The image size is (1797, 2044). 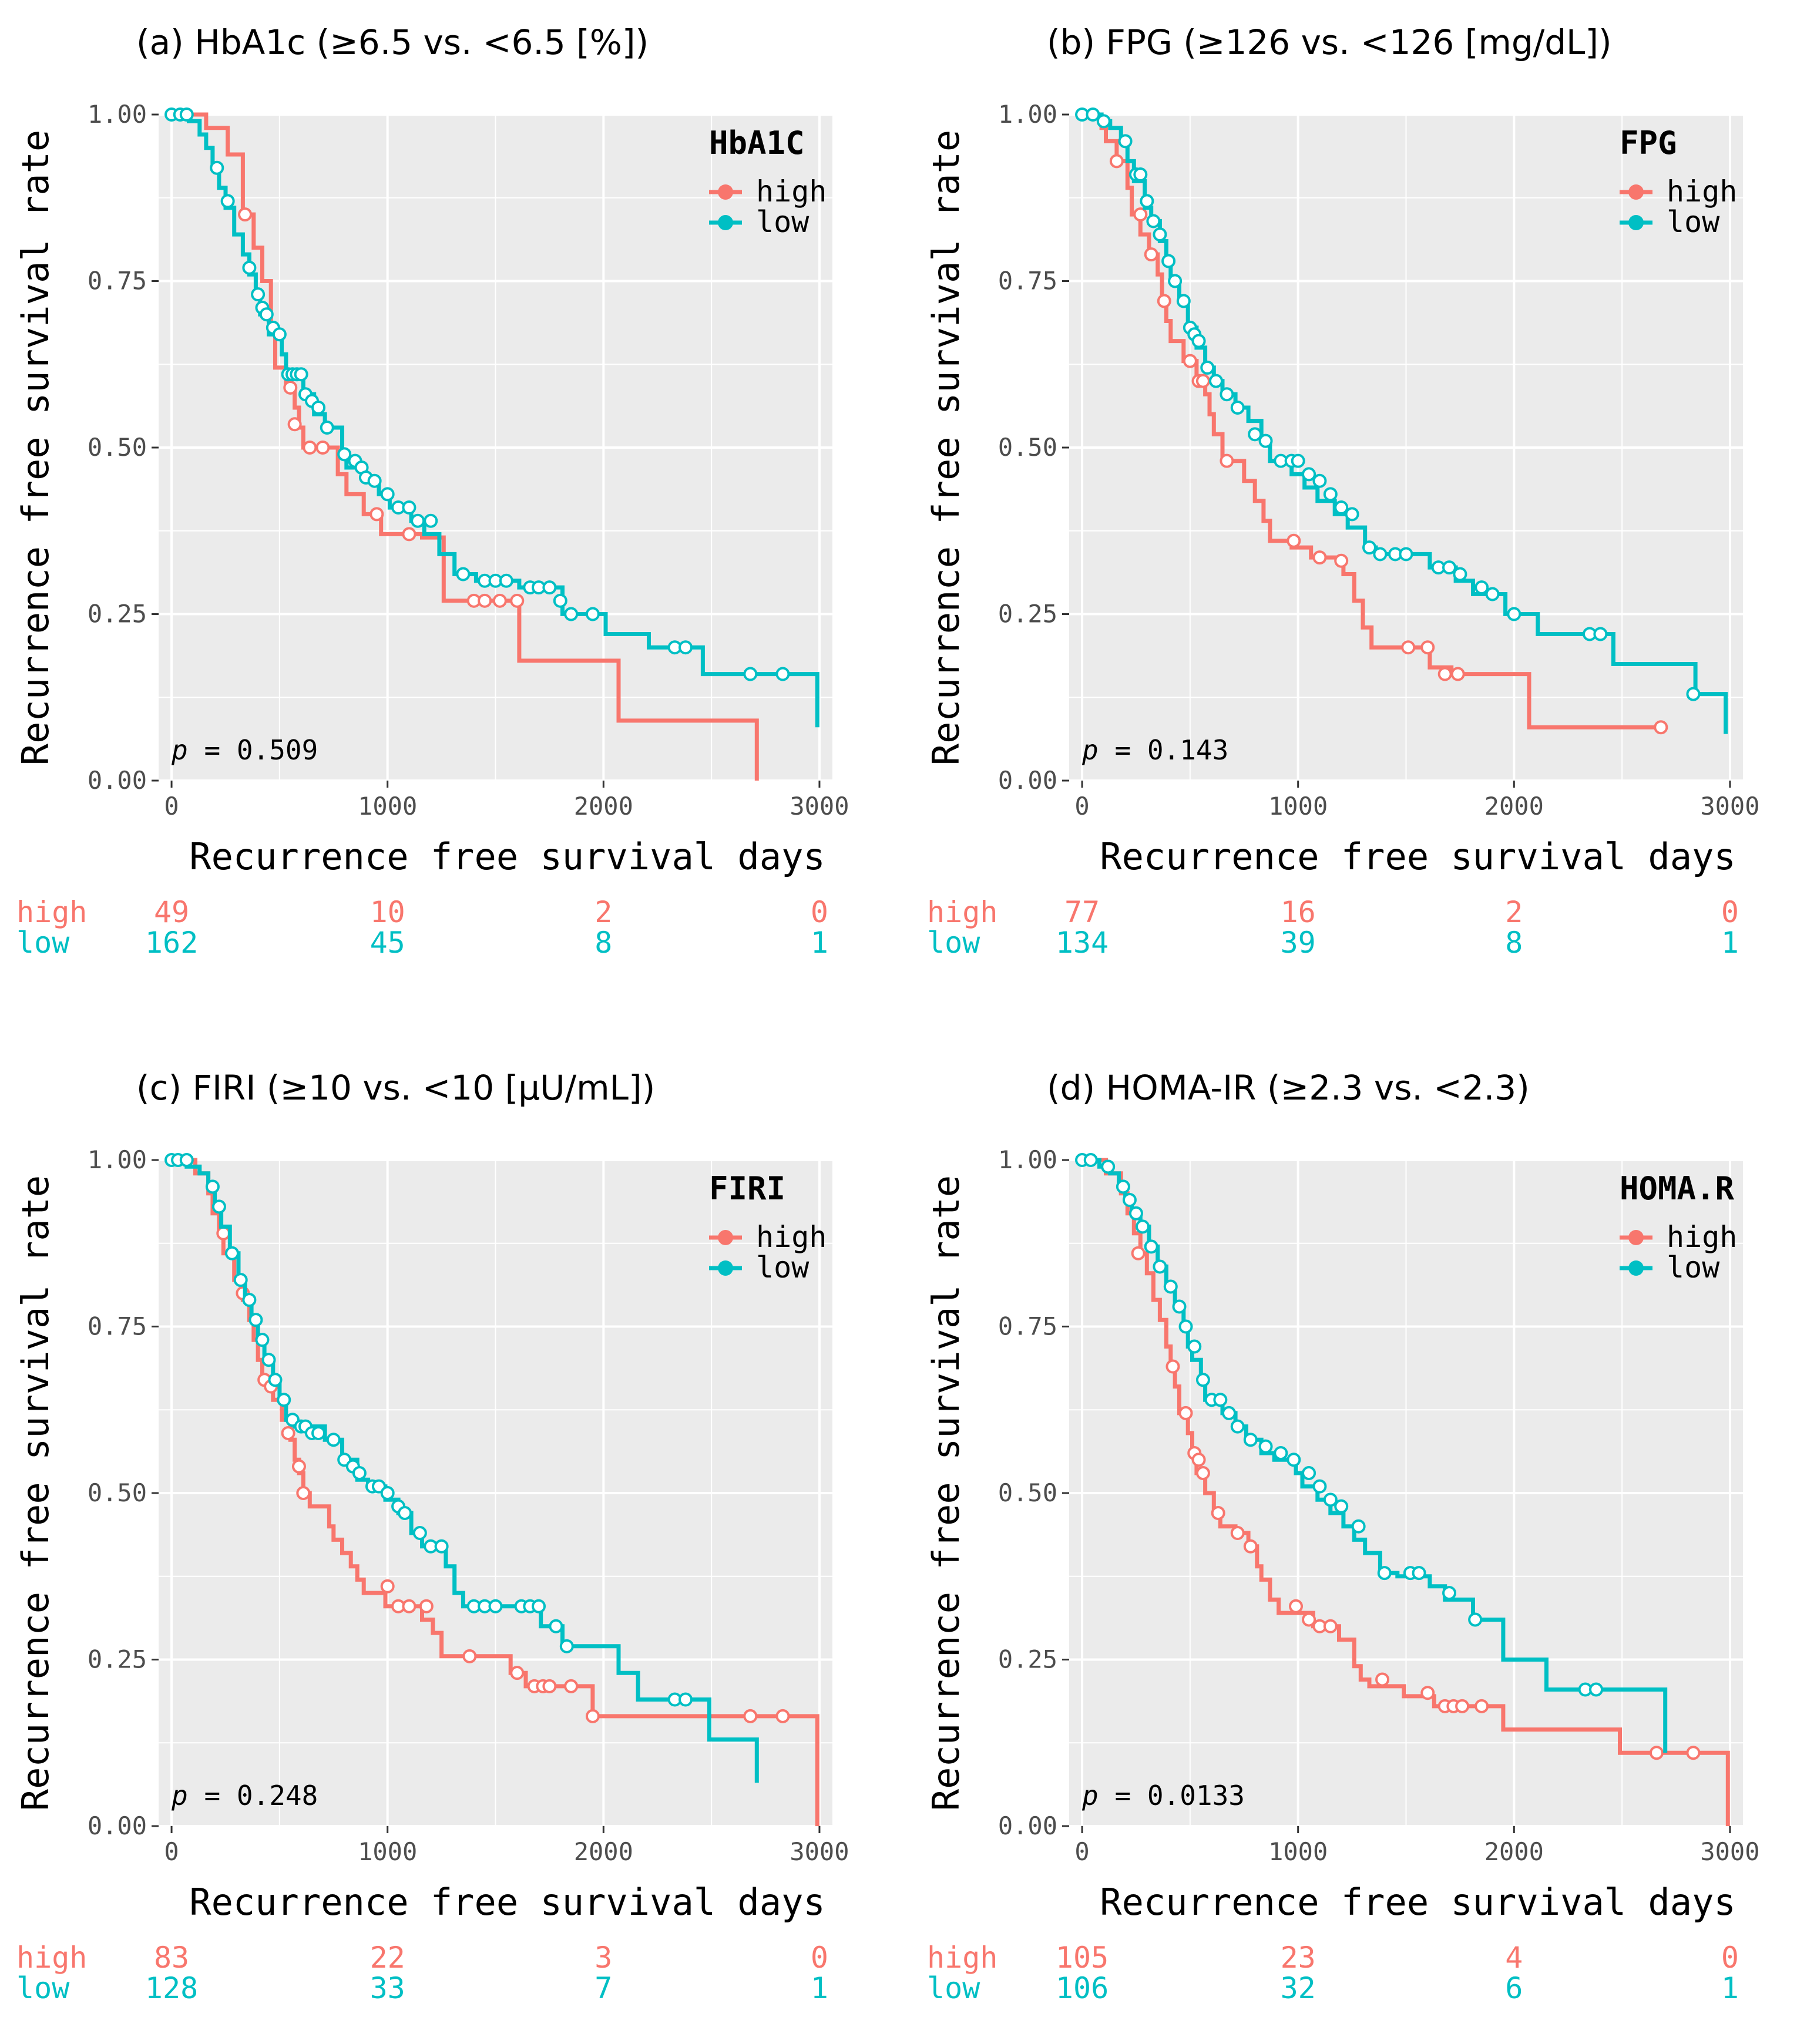 I want to click on legend-key-dot-high, so click(x=725, y=192).